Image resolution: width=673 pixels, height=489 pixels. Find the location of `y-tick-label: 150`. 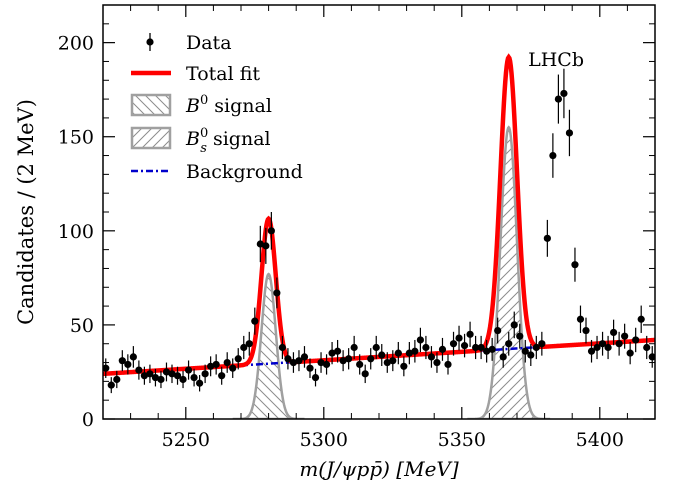

y-tick-label: 150 is located at coordinates (76, 138).